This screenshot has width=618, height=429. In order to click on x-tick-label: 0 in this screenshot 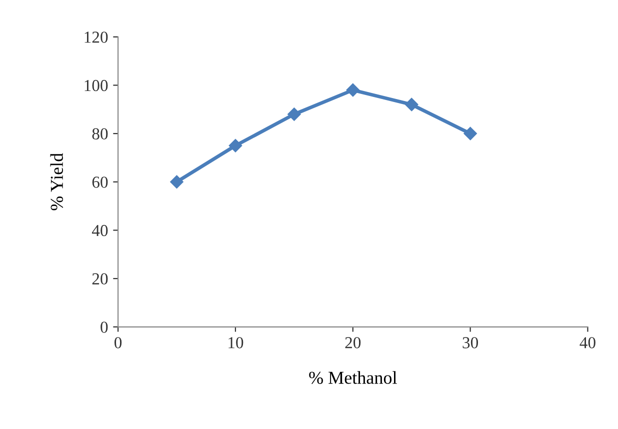, I will do `click(118, 342)`.